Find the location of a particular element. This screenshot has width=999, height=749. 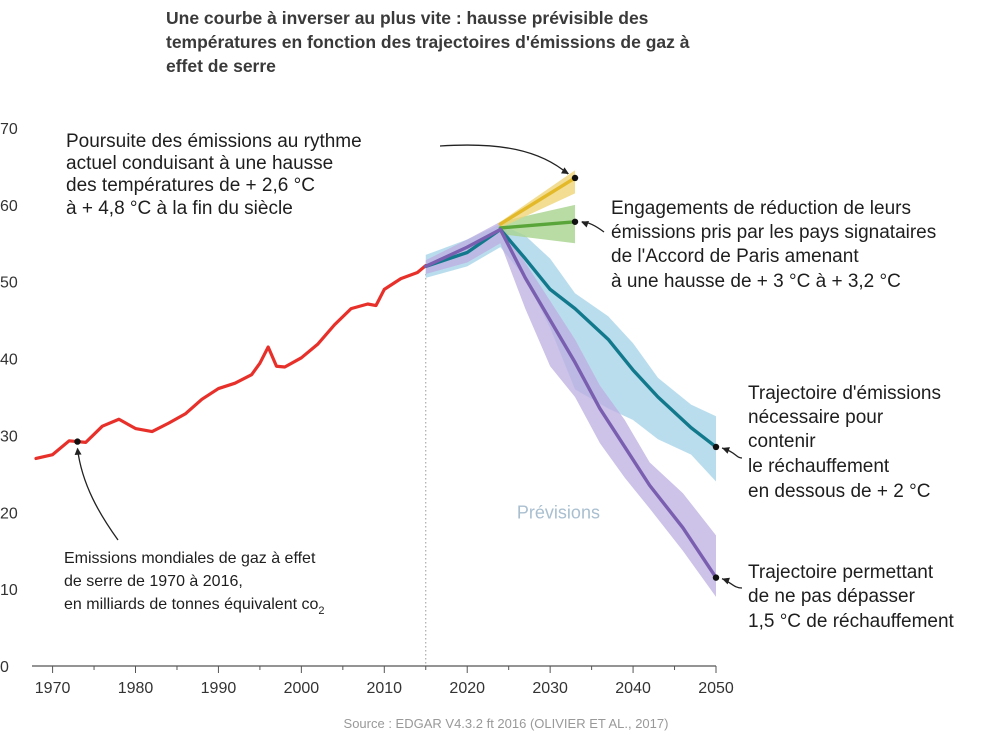

annotation-historical-line-2: de serre de 1970 à 2016, is located at coordinates (153, 581).